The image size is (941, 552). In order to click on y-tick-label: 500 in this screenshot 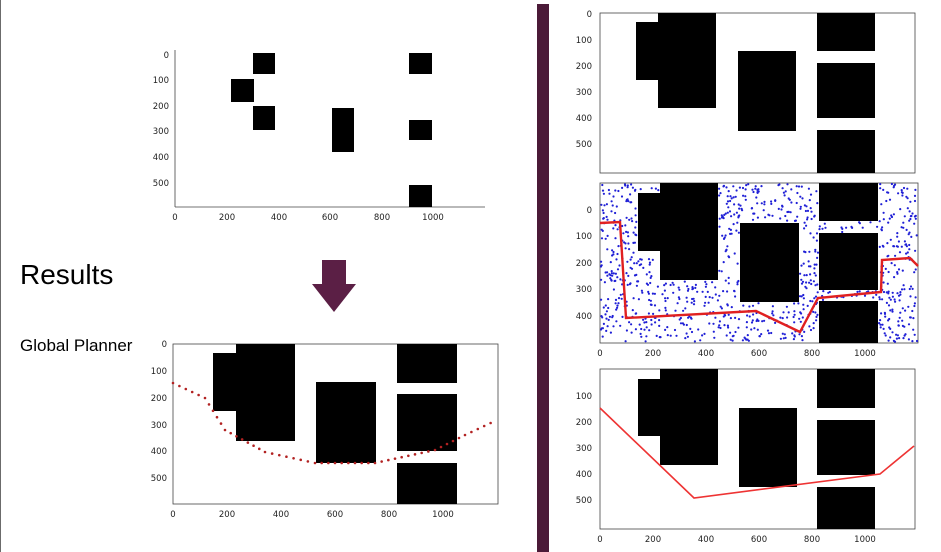, I will do `click(584, 145)`.